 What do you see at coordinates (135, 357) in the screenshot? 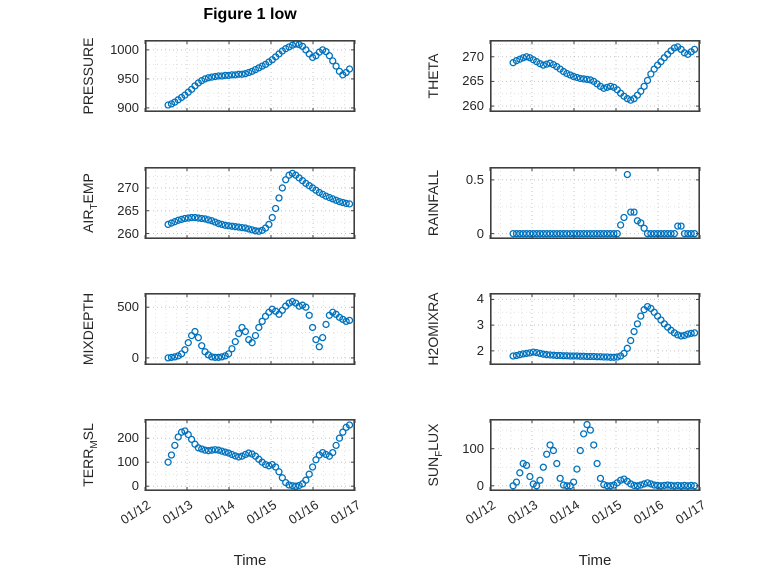
I see `y-tick-label: 0` at bounding box center [135, 357].